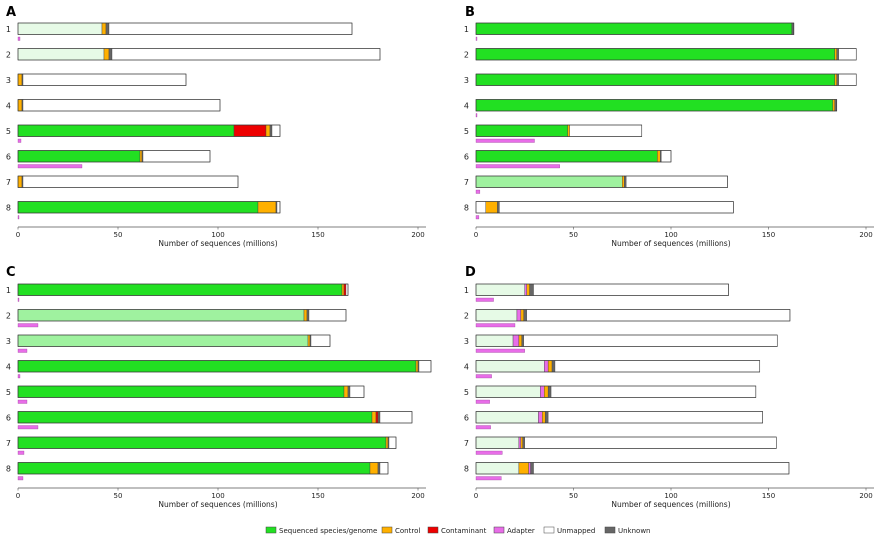  What do you see at coordinates (464, 531) in the screenshot?
I see `legend-label: Contaminant` at bounding box center [464, 531].